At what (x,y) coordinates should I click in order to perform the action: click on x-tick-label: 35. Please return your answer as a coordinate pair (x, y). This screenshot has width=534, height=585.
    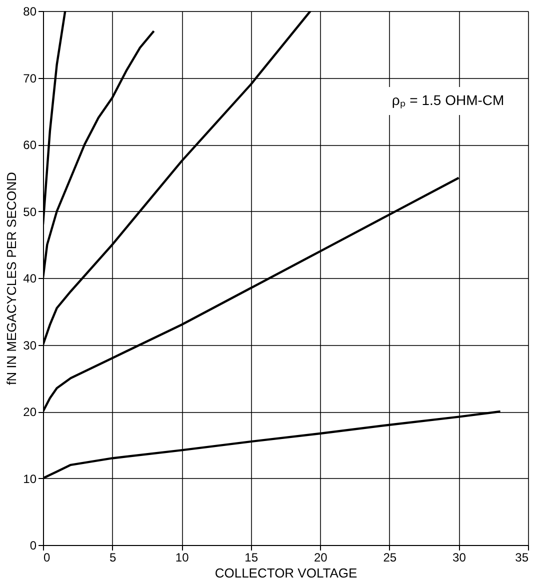
    Looking at the image, I should click on (522, 557).